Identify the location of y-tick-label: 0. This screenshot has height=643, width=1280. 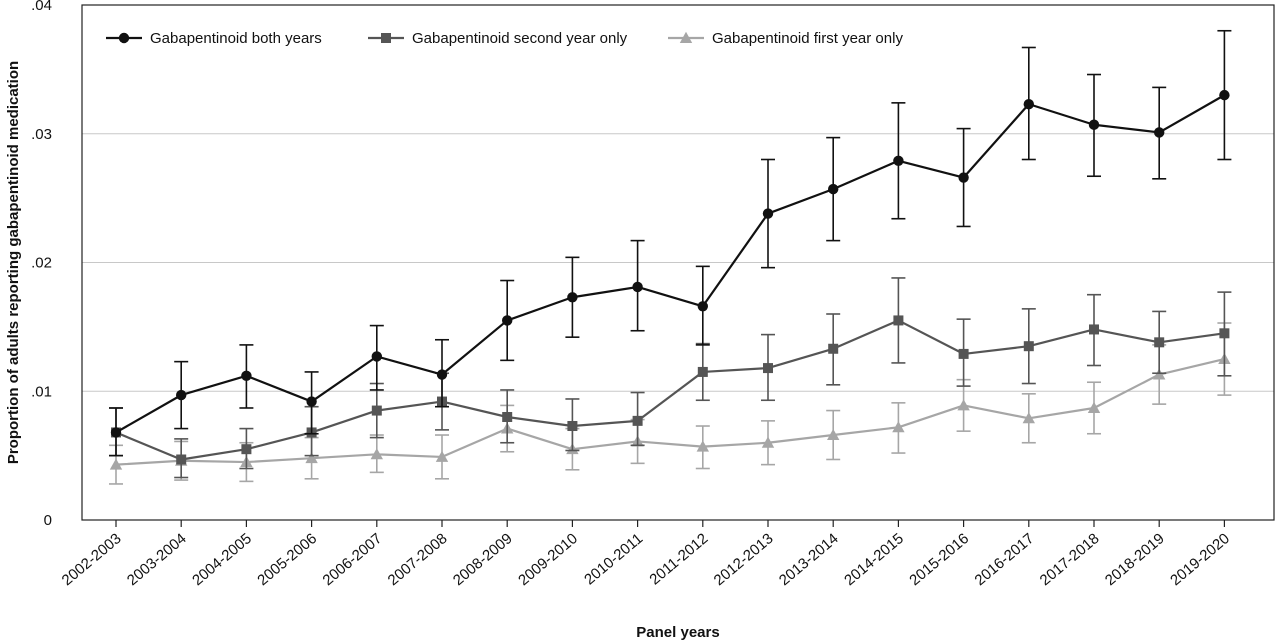
(48, 520).